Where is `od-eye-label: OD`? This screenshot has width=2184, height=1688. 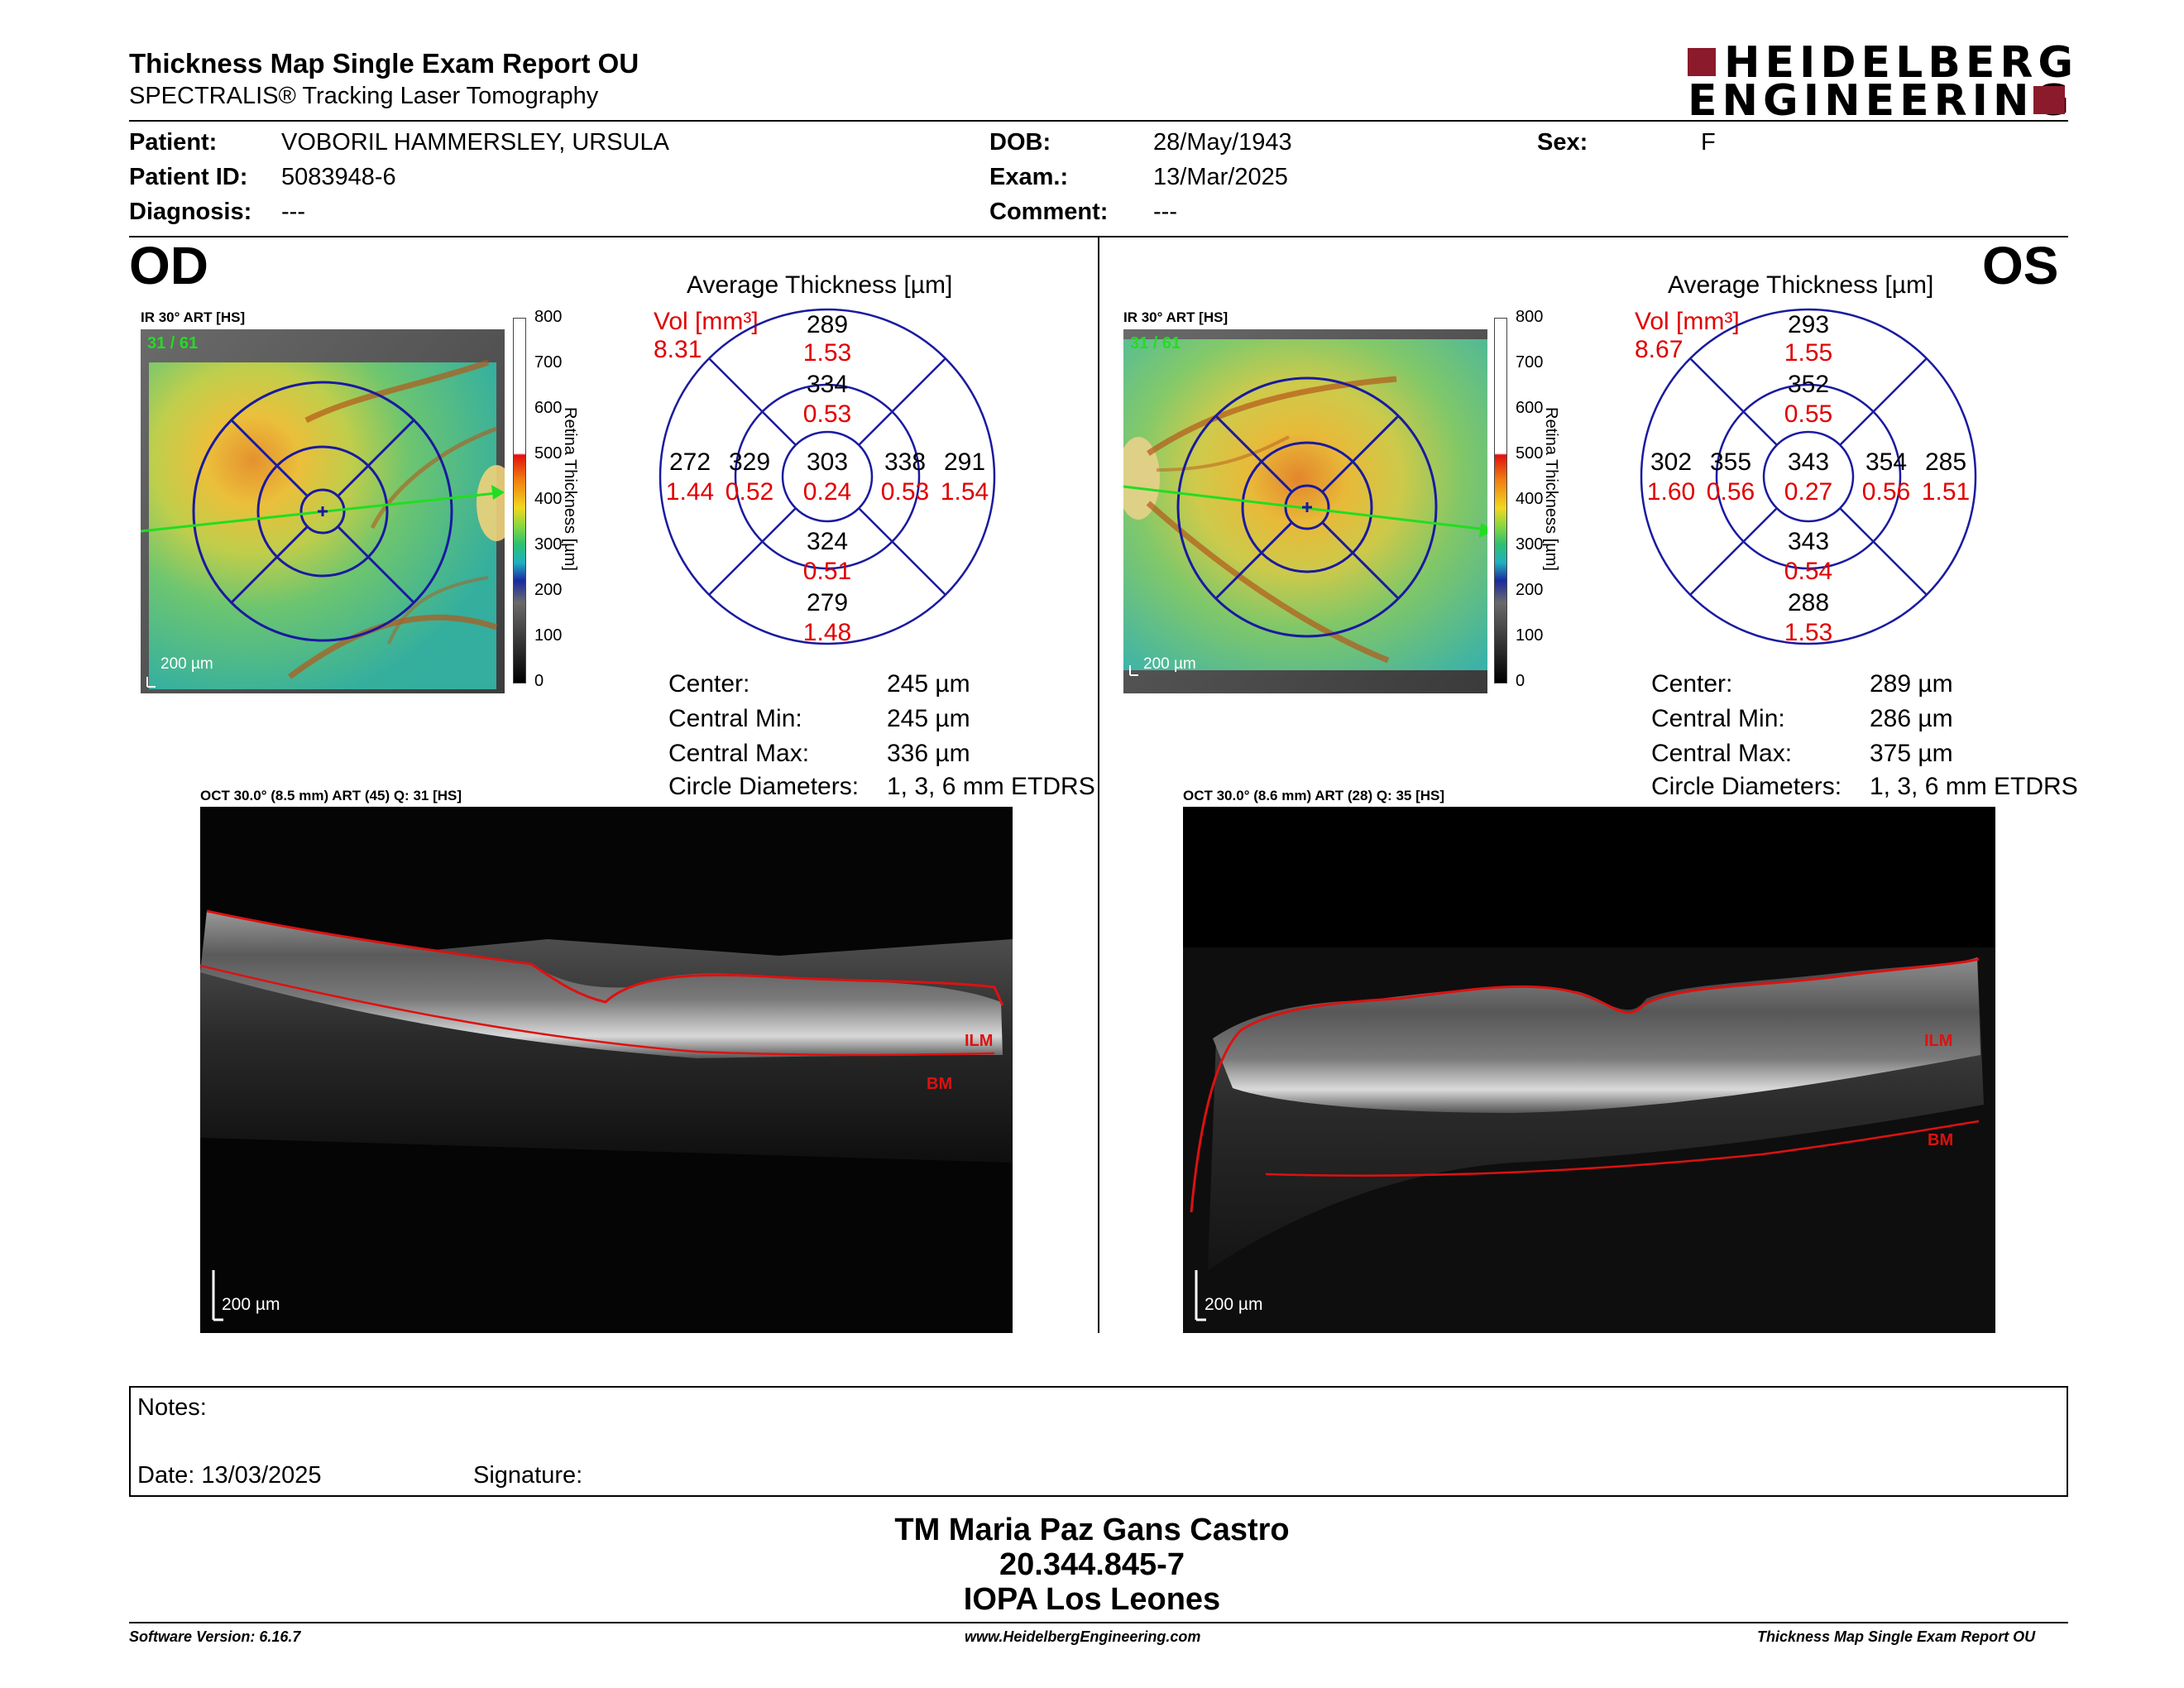
od-eye-label: OD is located at coordinates (168, 265).